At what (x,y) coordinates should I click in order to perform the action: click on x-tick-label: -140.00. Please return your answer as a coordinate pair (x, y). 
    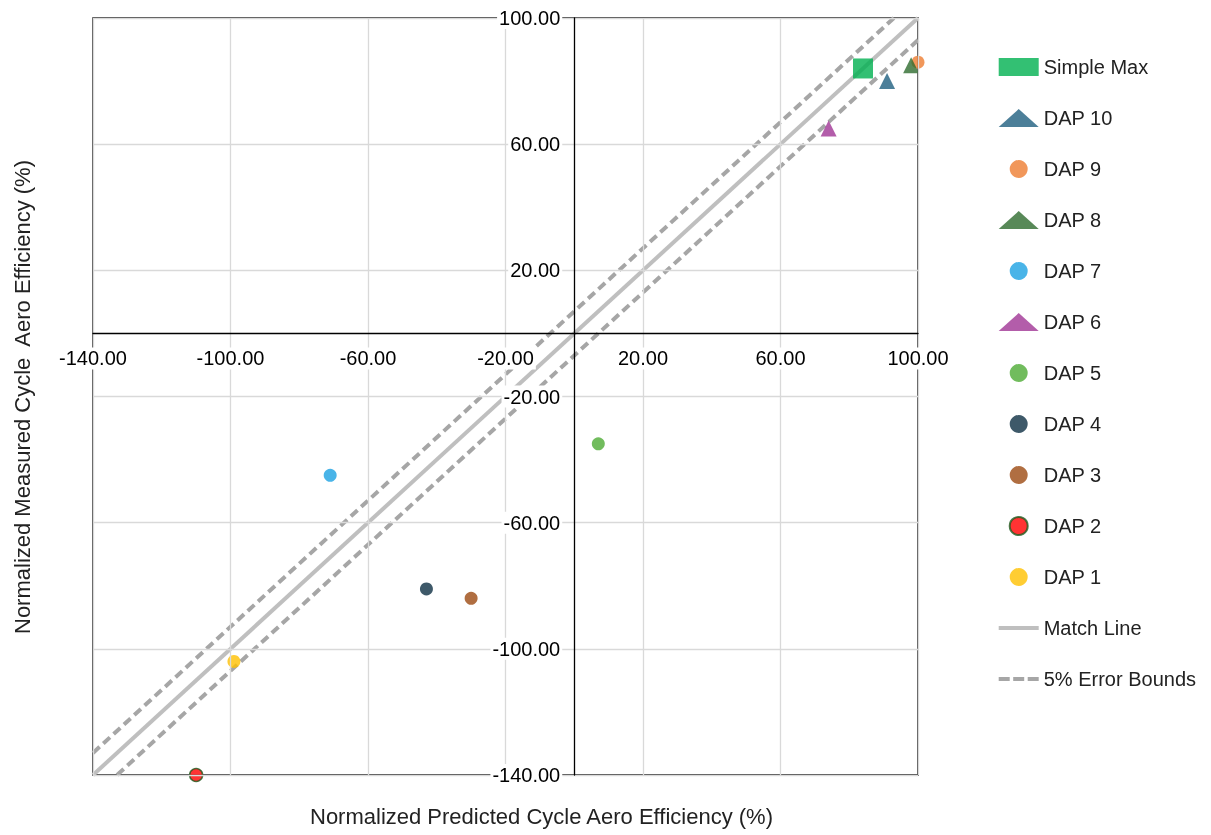
    Looking at the image, I should click on (93, 358).